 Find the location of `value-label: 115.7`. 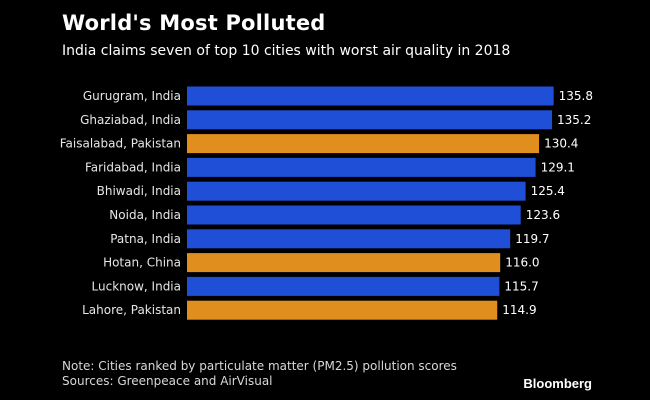

value-label: 115.7 is located at coordinates (521, 286).